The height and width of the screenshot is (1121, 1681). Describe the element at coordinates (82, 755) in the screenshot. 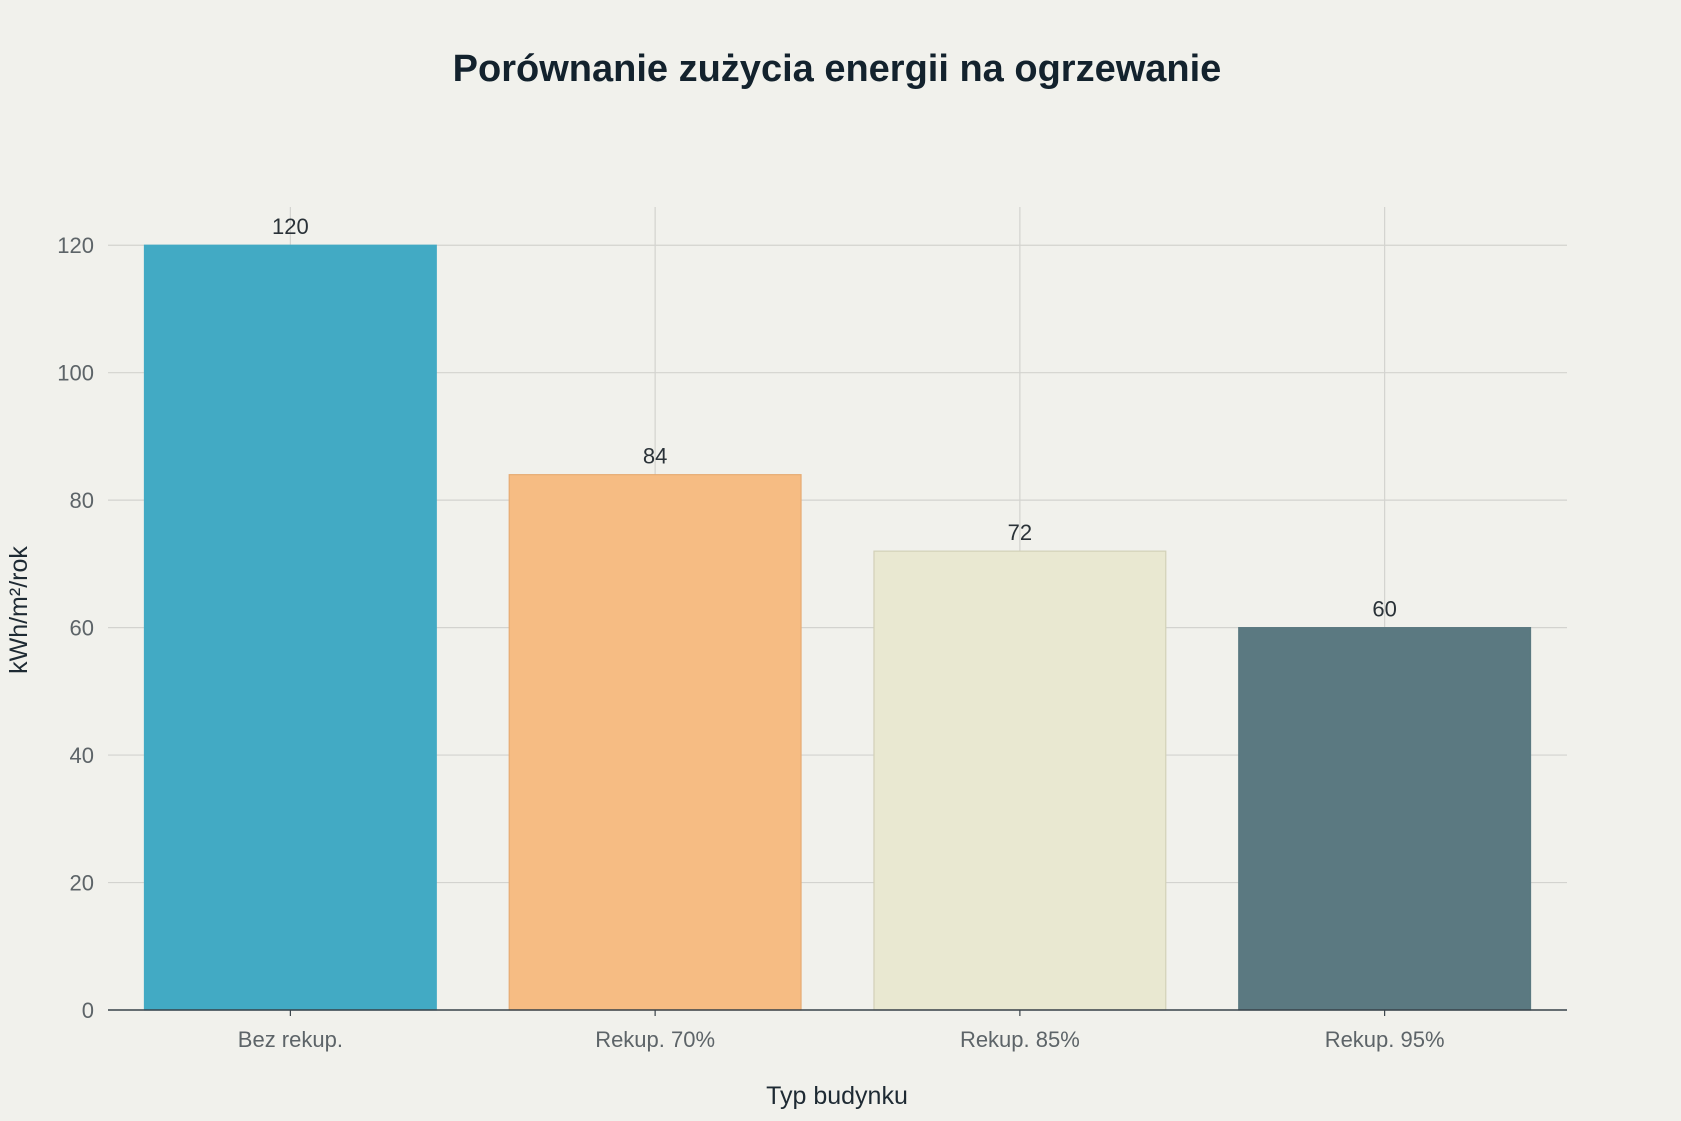

I see `y-tick-label: 40` at that location.